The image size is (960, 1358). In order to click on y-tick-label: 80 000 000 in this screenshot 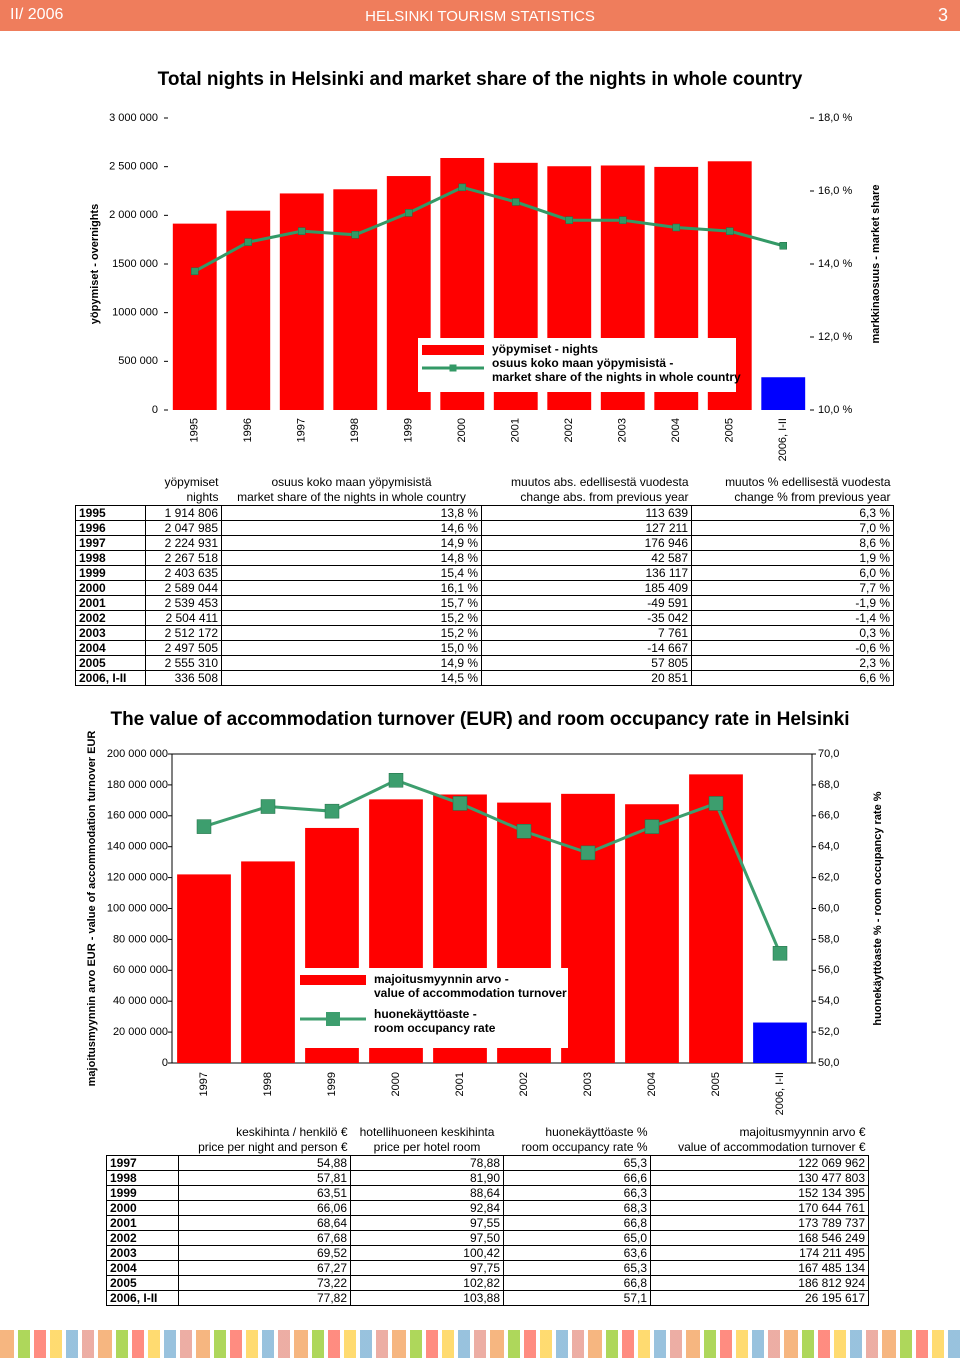, I will do `click(140, 939)`.